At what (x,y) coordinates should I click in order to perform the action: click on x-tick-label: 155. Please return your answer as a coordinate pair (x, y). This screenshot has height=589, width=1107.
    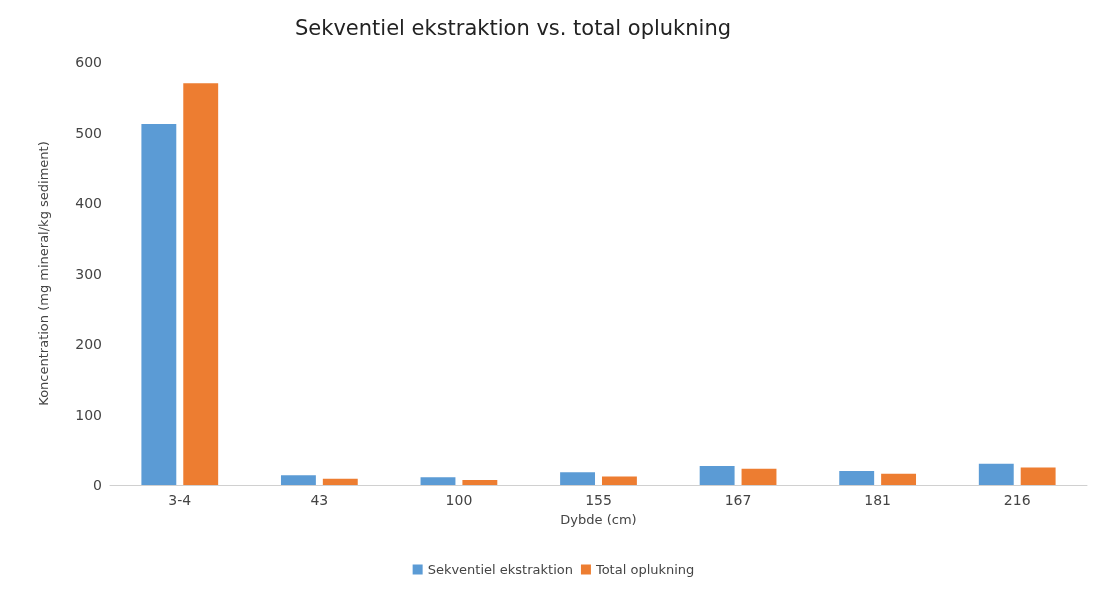
    Looking at the image, I should click on (598, 500).